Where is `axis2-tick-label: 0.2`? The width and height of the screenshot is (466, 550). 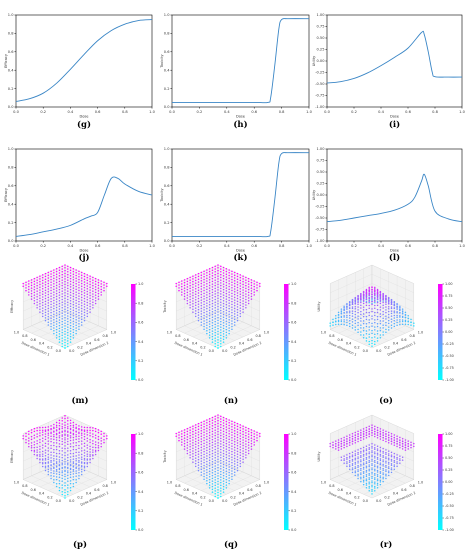 axis2-tick-label: 0.2 is located at coordinates (232, 347).